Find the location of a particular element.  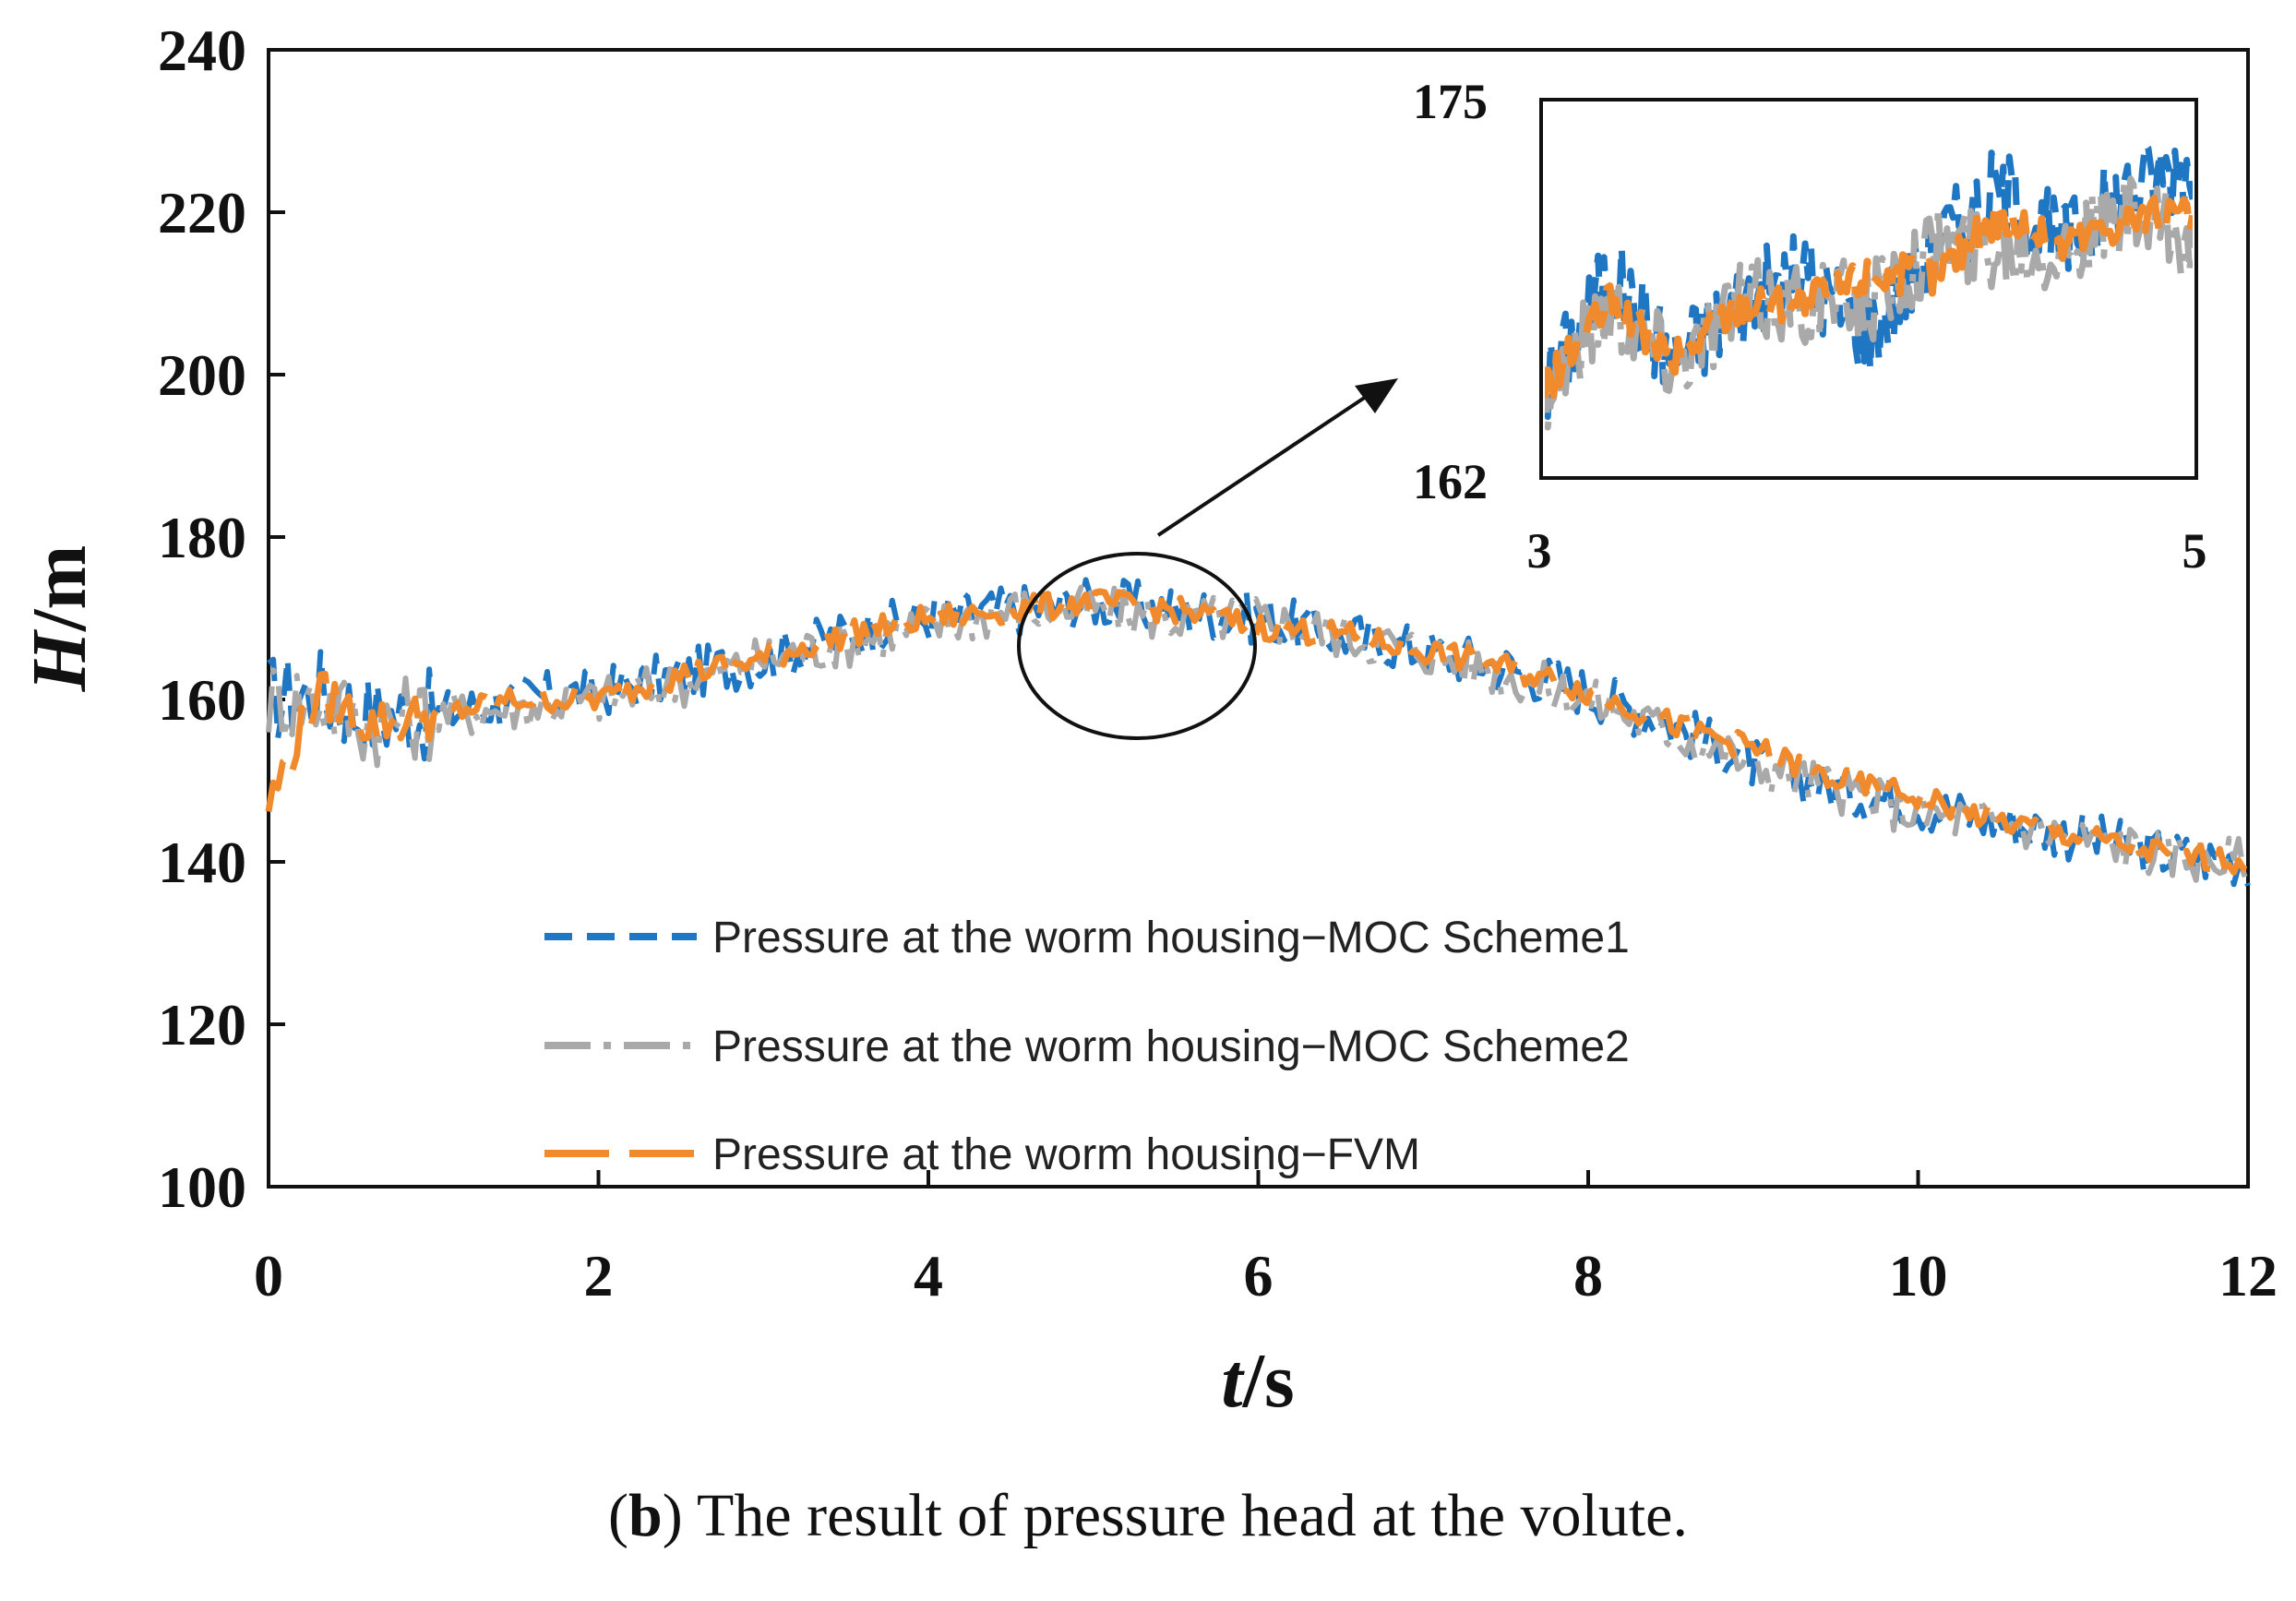

zoom-arrow-shaft is located at coordinates (1262, 466).